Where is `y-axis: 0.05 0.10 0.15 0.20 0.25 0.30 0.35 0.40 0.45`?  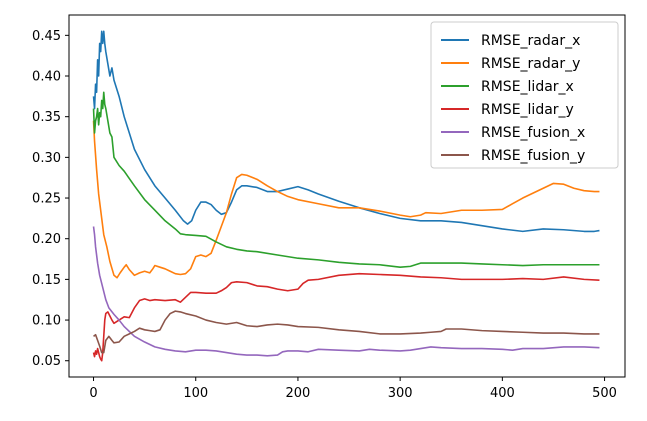 y-axis: 0.05 0.10 0.15 0.20 0.25 0.30 0.35 0.40 0.45 is located at coordinates (50, 199).